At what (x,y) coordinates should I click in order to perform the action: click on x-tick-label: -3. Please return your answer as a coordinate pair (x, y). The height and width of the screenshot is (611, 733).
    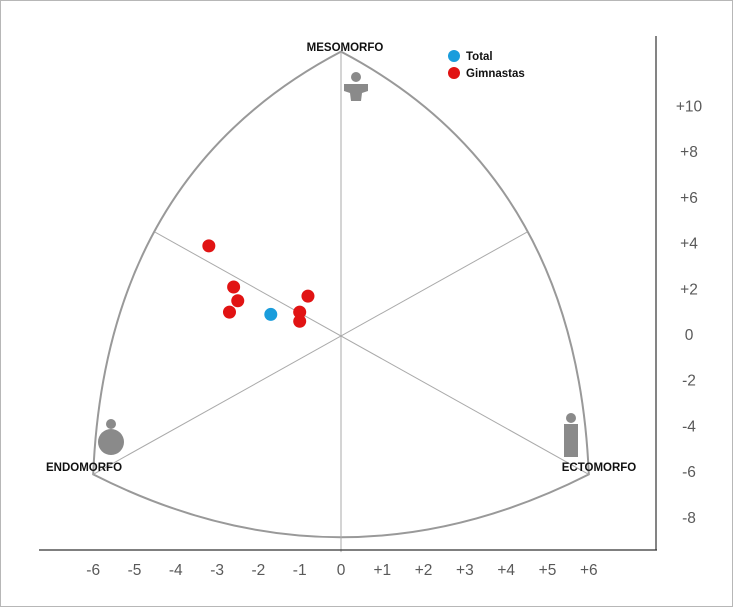
    Looking at the image, I should click on (217, 570).